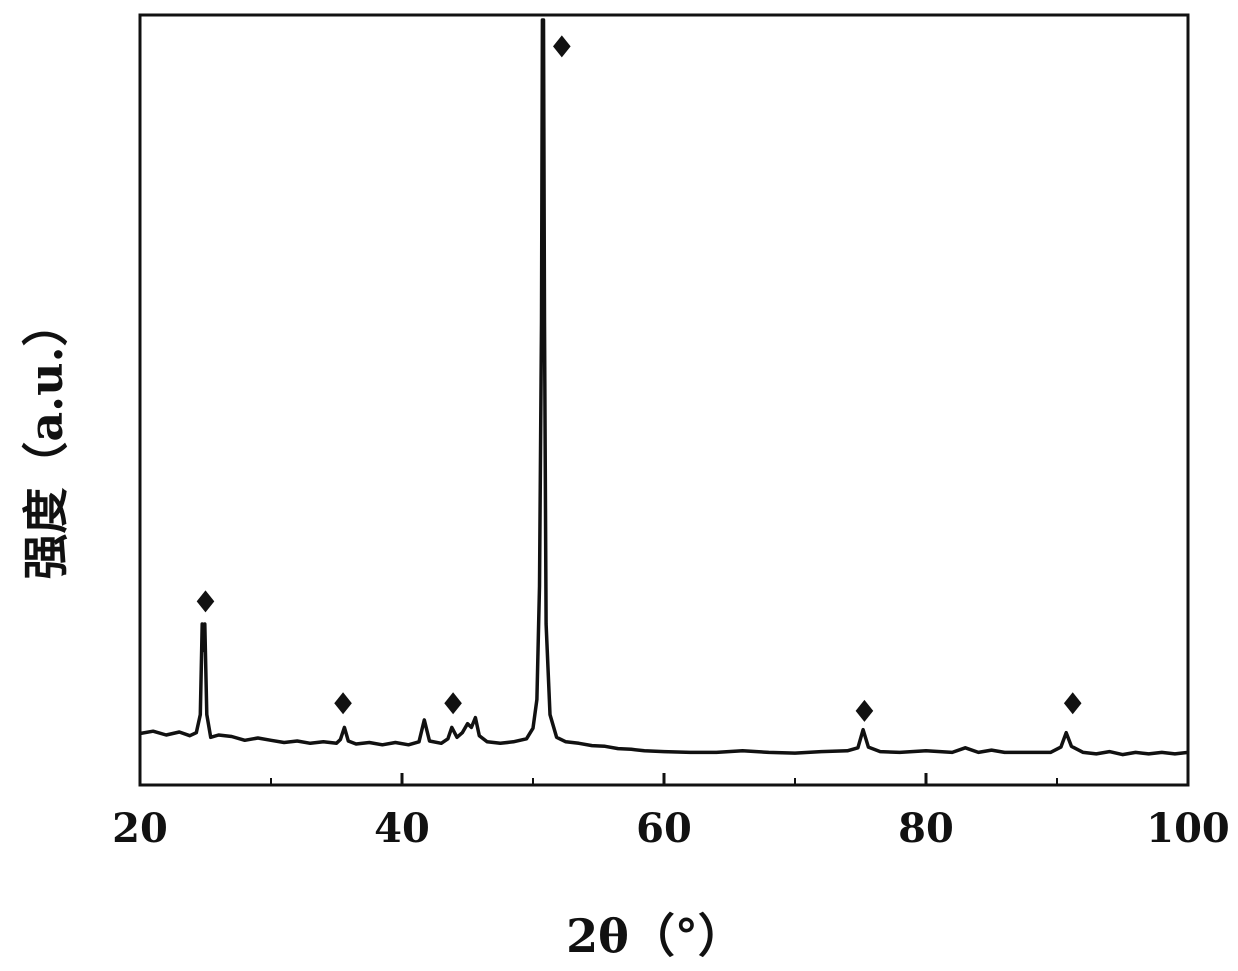 The width and height of the screenshot is (1238, 971). What do you see at coordinates (926, 828) in the screenshot?
I see `x-tick-label: 80` at bounding box center [926, 828].